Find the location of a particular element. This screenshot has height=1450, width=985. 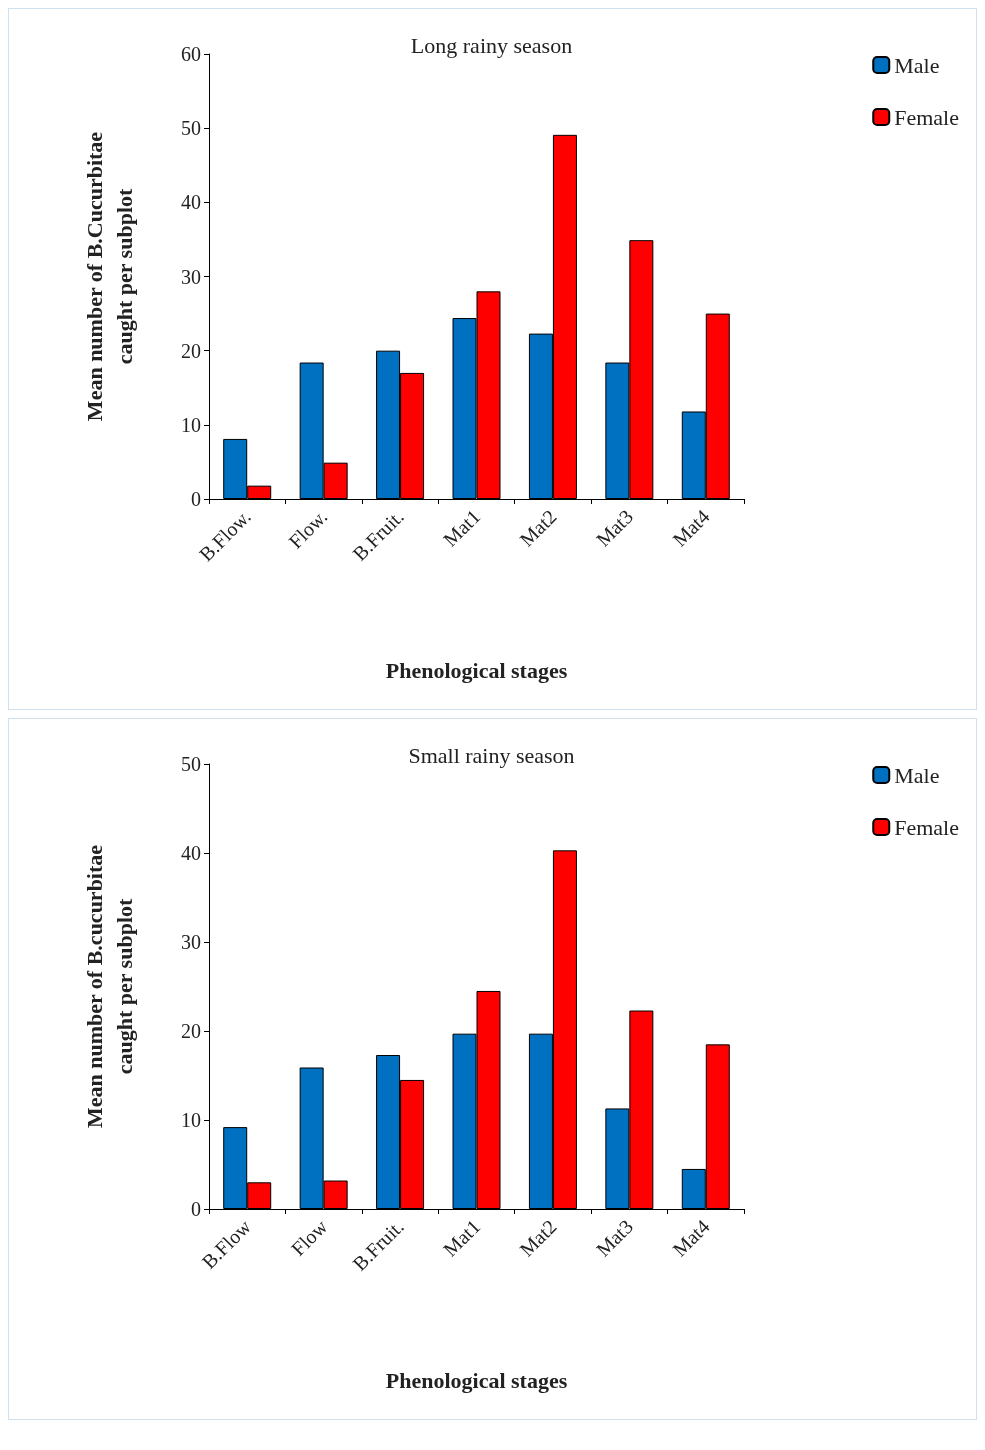

chart-title: Long rainy season is located at coordinates (491, 45).